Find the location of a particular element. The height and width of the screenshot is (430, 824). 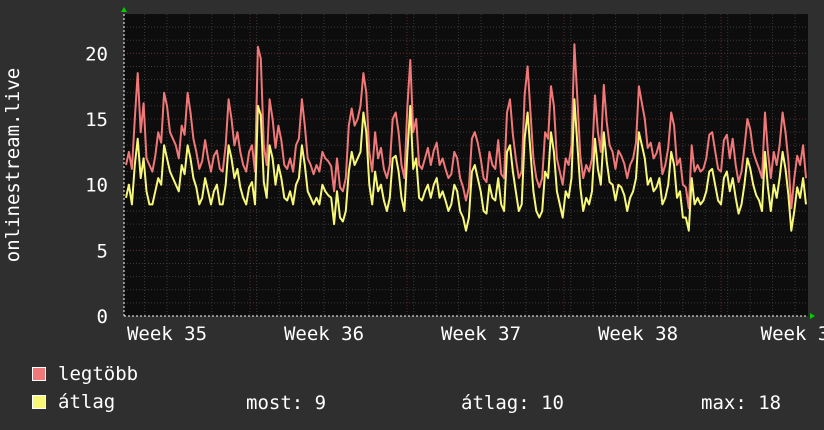

x-tick-labels: Week 35 Week 36 Week 37 Week 38 Week 3 is located at coordinates (475, 334).